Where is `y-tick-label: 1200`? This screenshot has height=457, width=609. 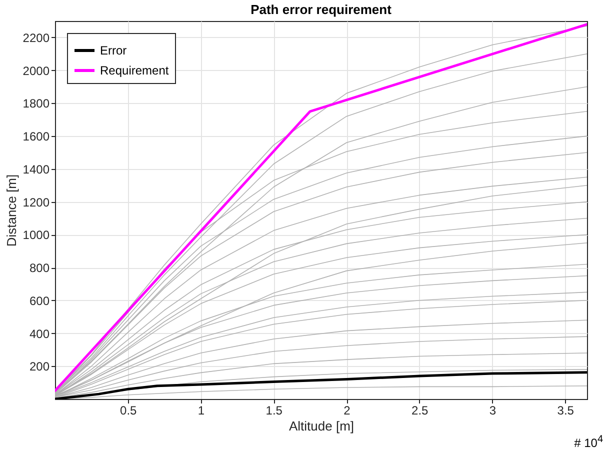 y-tick-label: 1200 is located at coordinates (36, 202).